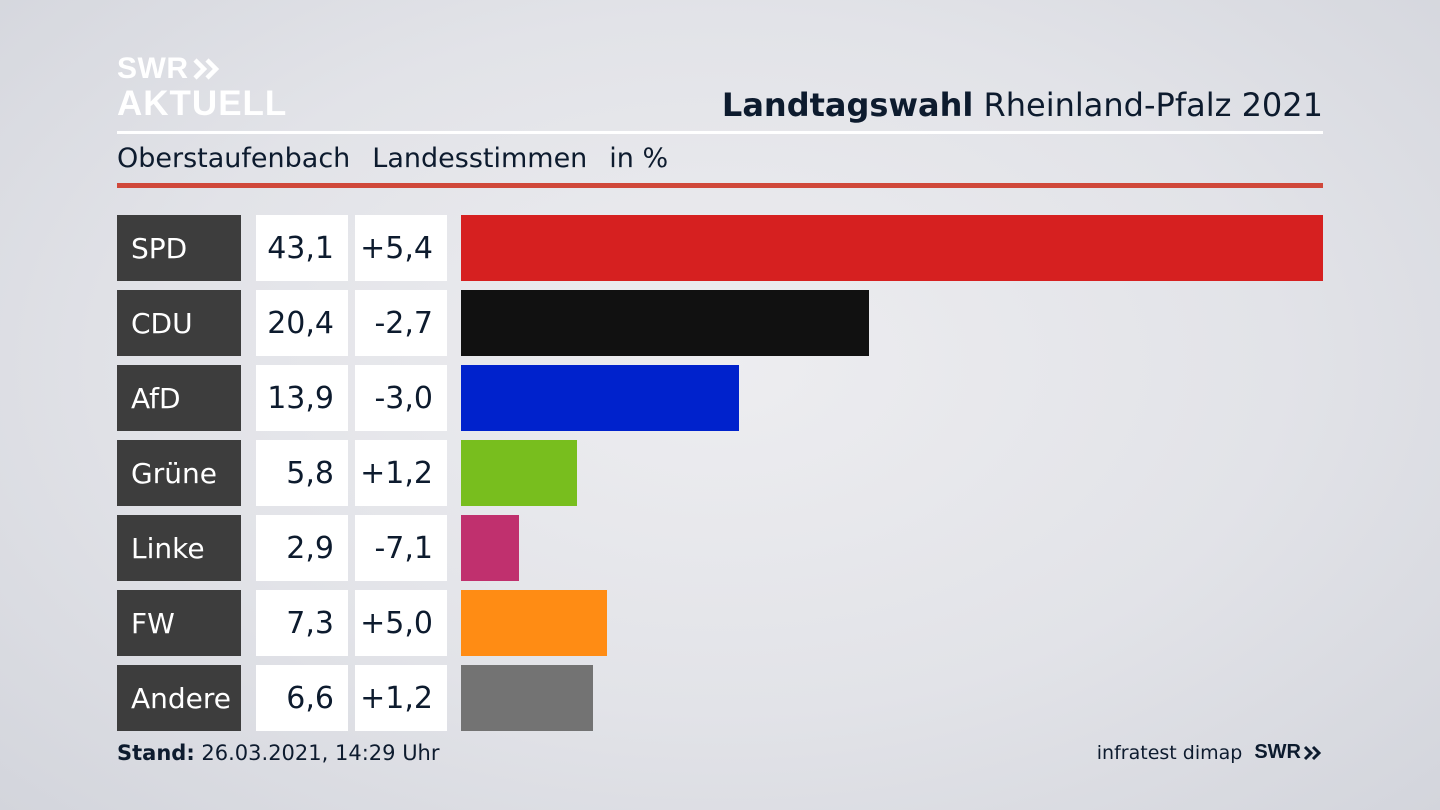 The height and width of the screenshot is (810, 1440). What do you see at coordinates (156, 753) in the screenshot?
I see `stand-label: Stand:` at bounding box center [156, 753].